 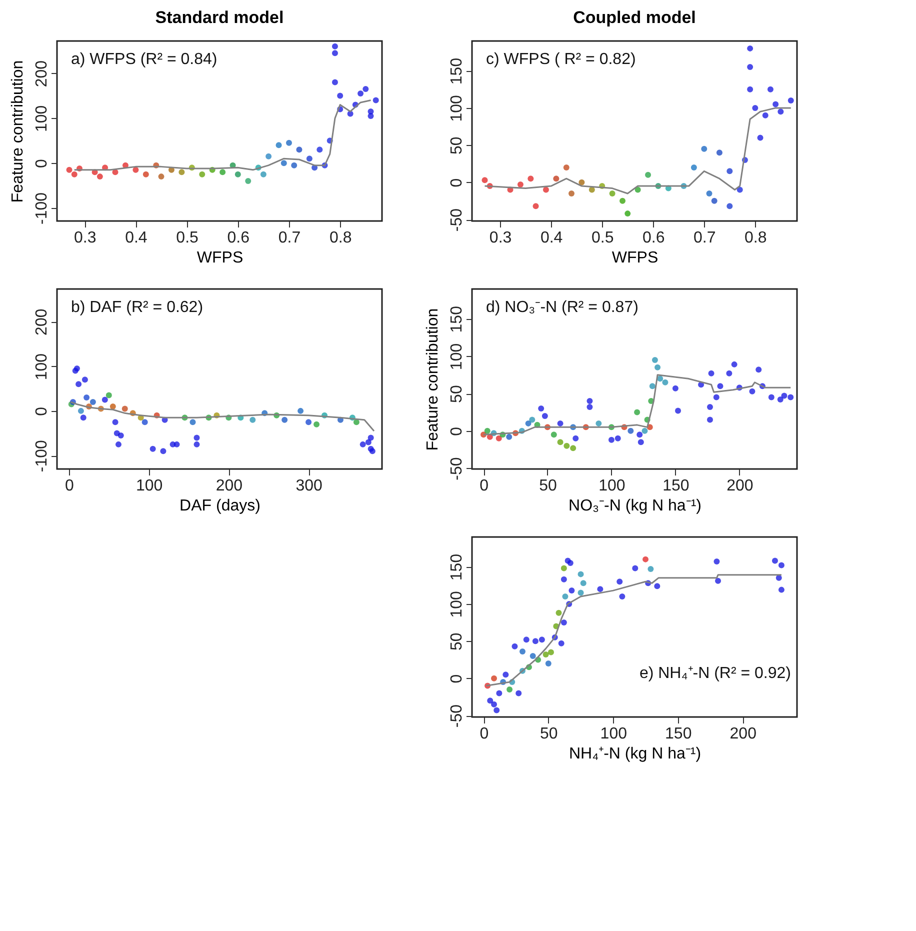 What do you see at coordinates (635, 506) in the screenshot?
I see `x-axis-title: NO₃⁻-N (kg N ha⁻¹)` at bounding box center [635, 506].